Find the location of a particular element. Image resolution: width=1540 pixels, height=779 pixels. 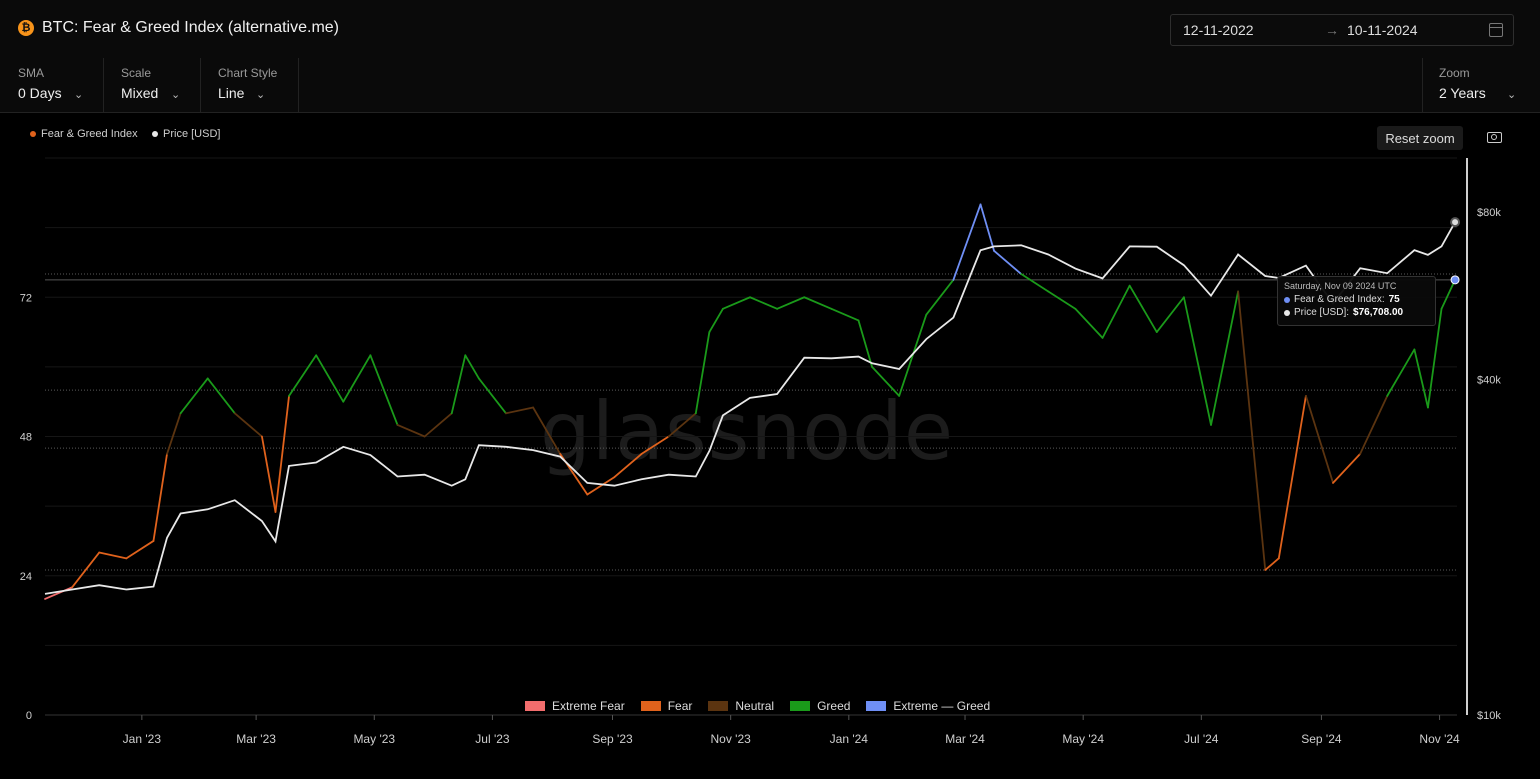

legend-fear-greed-label: Fear & Greed Index is located at coordinates (89, 134).